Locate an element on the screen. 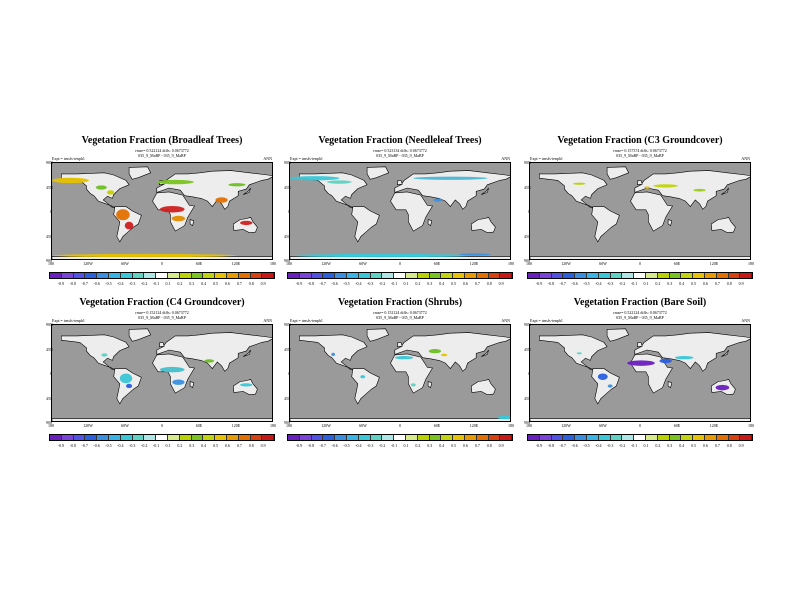 Image resolution: width=800 pixels, height=600 pixels. lon-tick-label: 0 is located at coordinates (400, 263).